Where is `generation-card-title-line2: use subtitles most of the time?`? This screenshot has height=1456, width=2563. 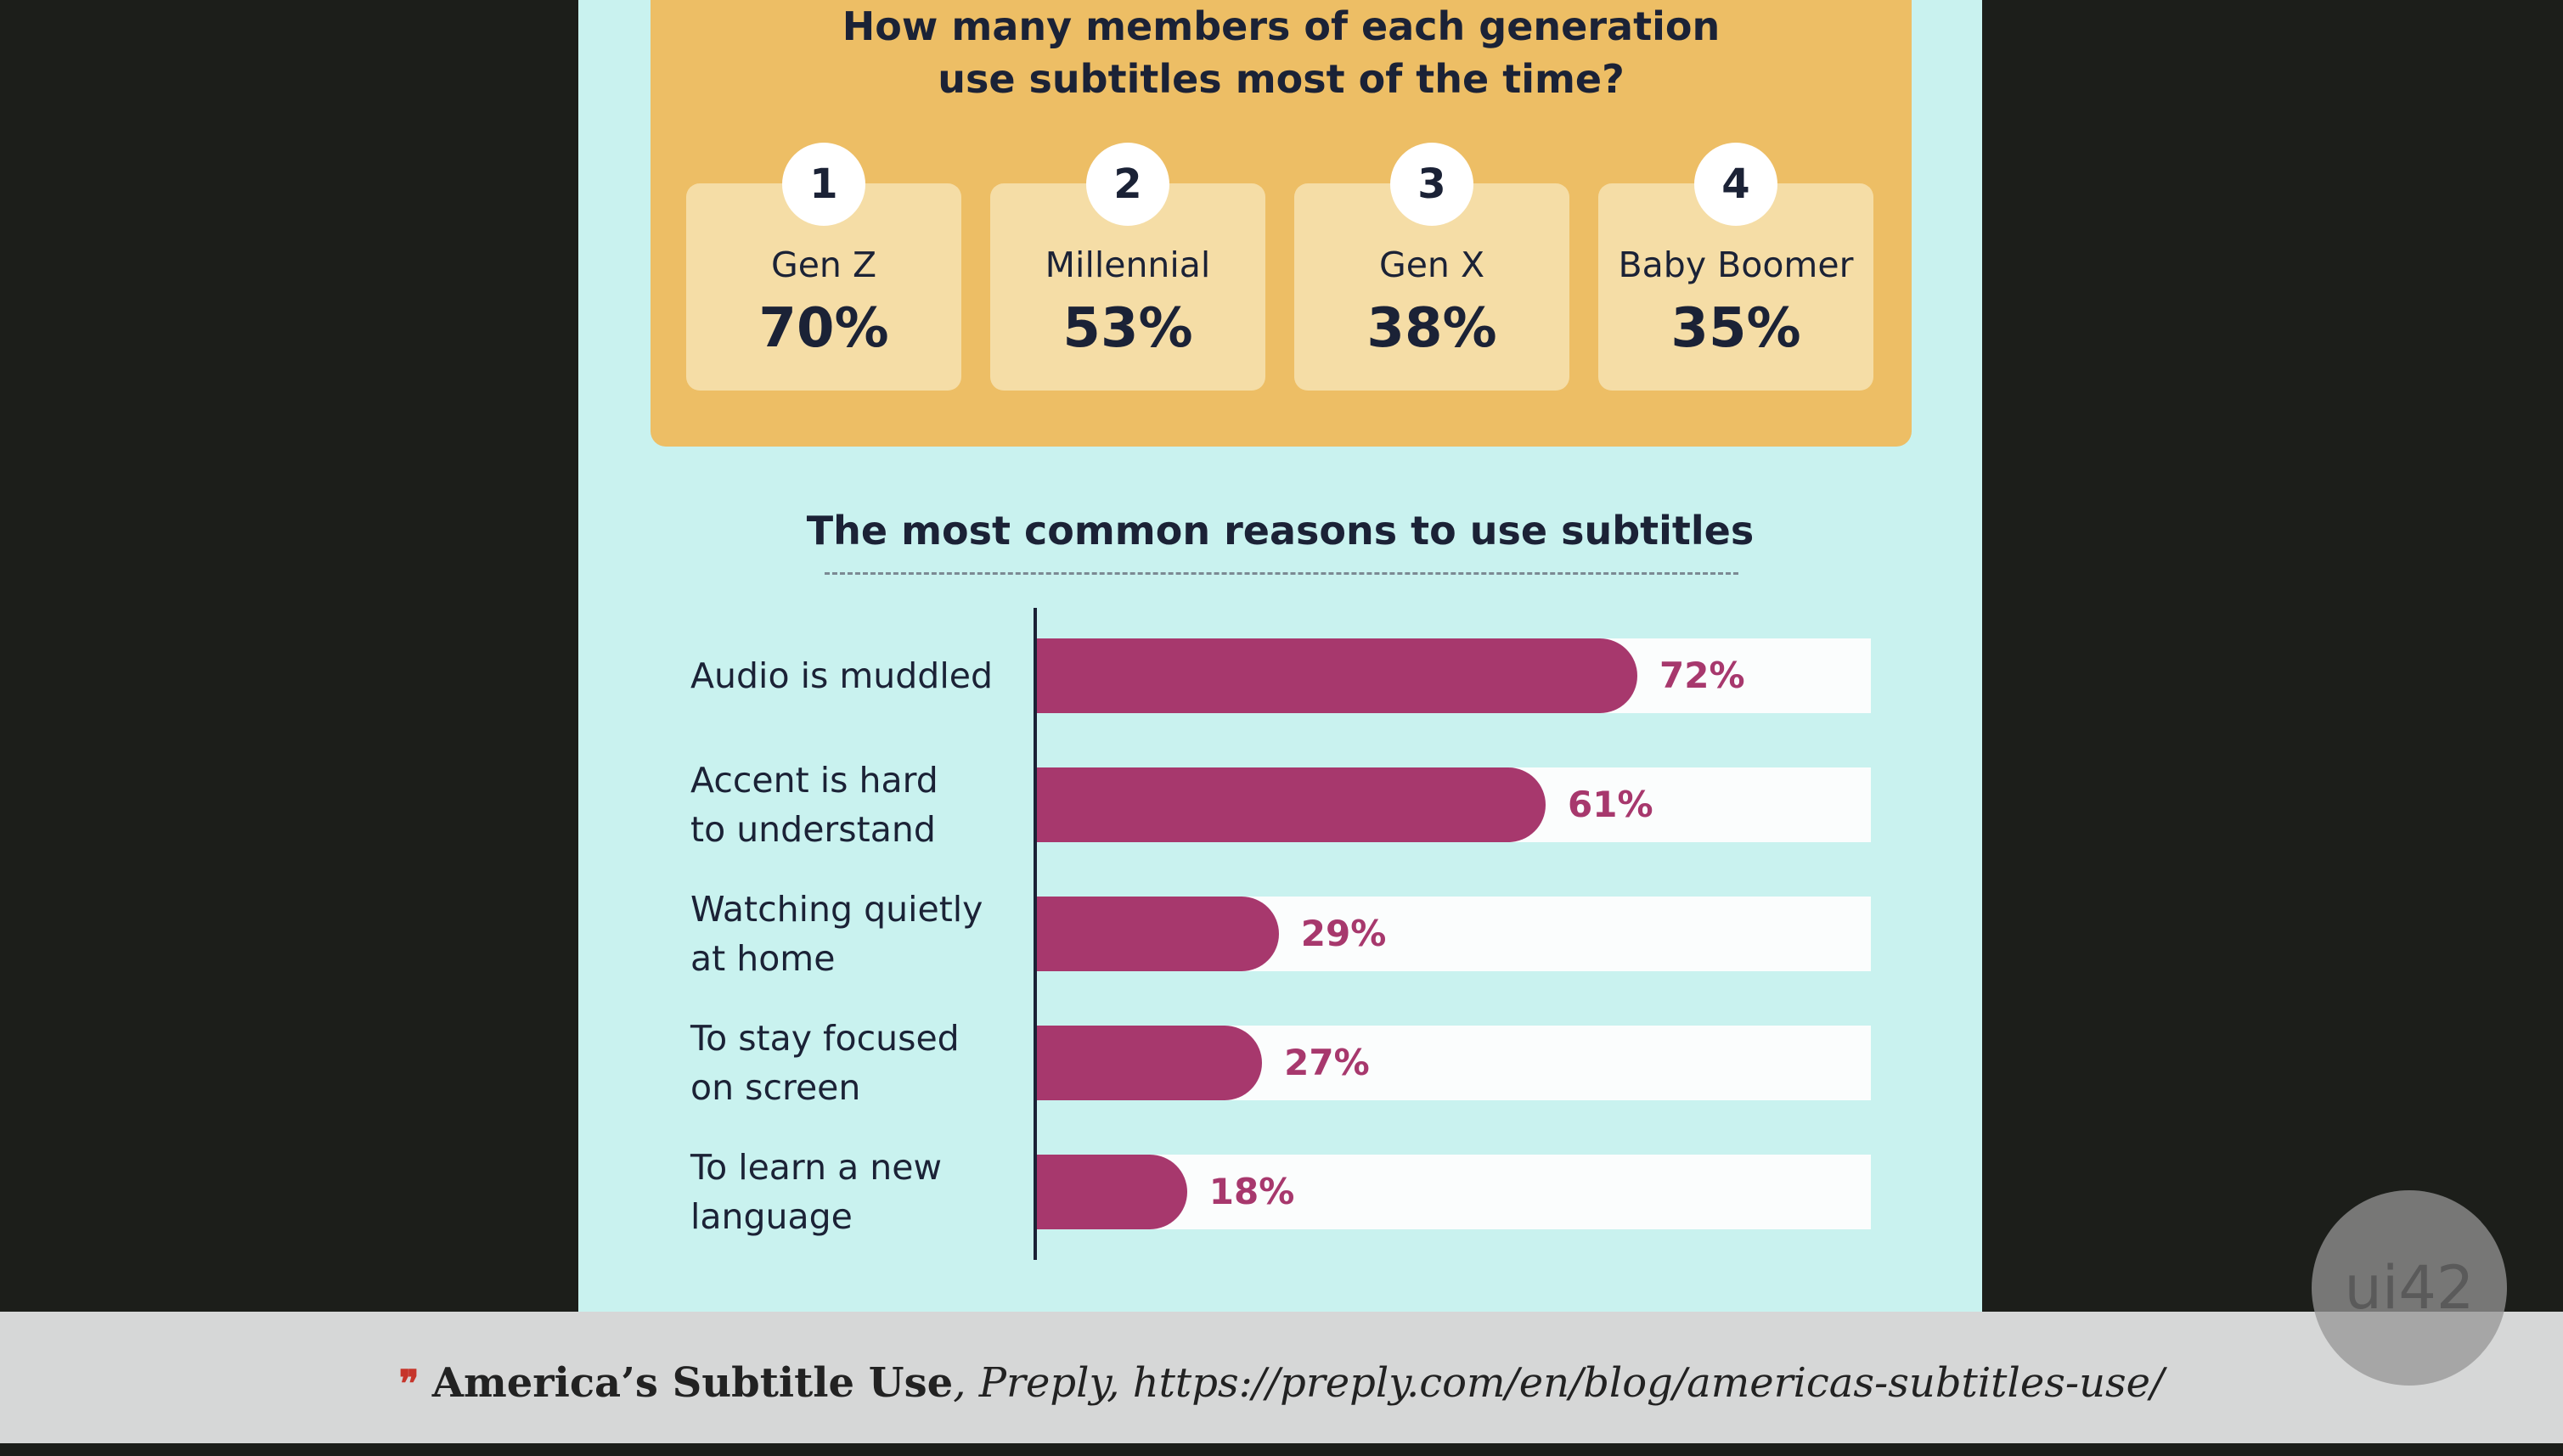 generation-card-title-line2: use subtitles most of the time? is located at coordinates (1281, 79).